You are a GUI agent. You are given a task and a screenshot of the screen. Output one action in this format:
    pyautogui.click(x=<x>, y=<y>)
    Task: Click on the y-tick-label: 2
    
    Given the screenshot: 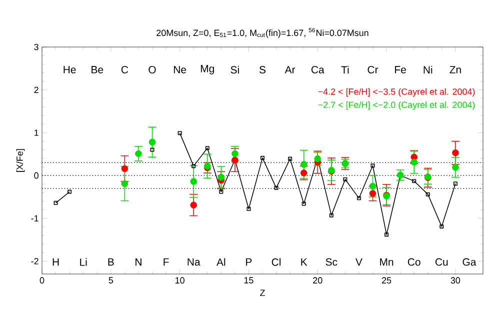 What is the action you would take?
    pyautogui.click(x=36, y=89)
    